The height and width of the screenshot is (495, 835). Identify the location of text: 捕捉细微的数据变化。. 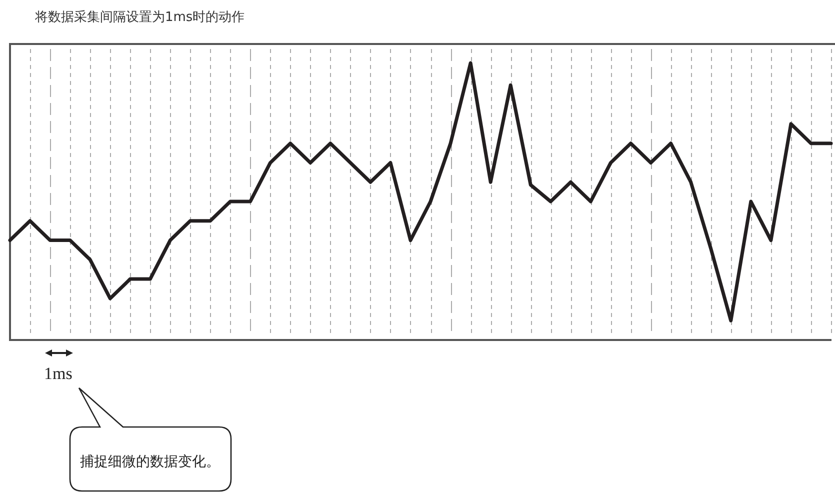
(150, 462).